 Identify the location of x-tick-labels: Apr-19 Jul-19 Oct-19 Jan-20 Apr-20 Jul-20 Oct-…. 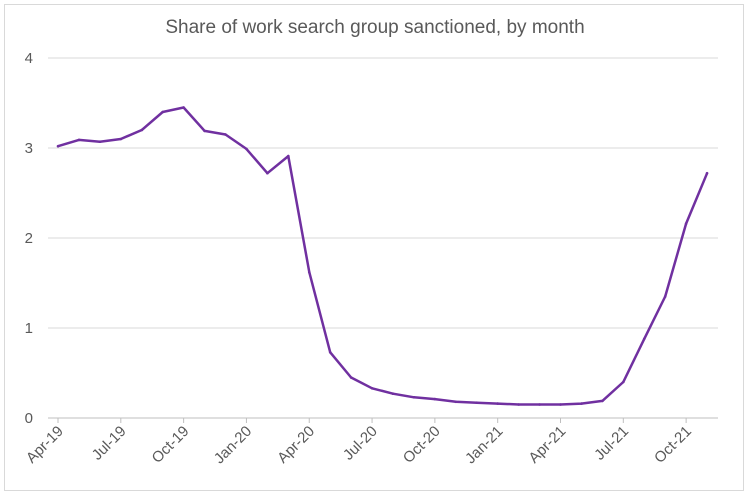
(359, 445).